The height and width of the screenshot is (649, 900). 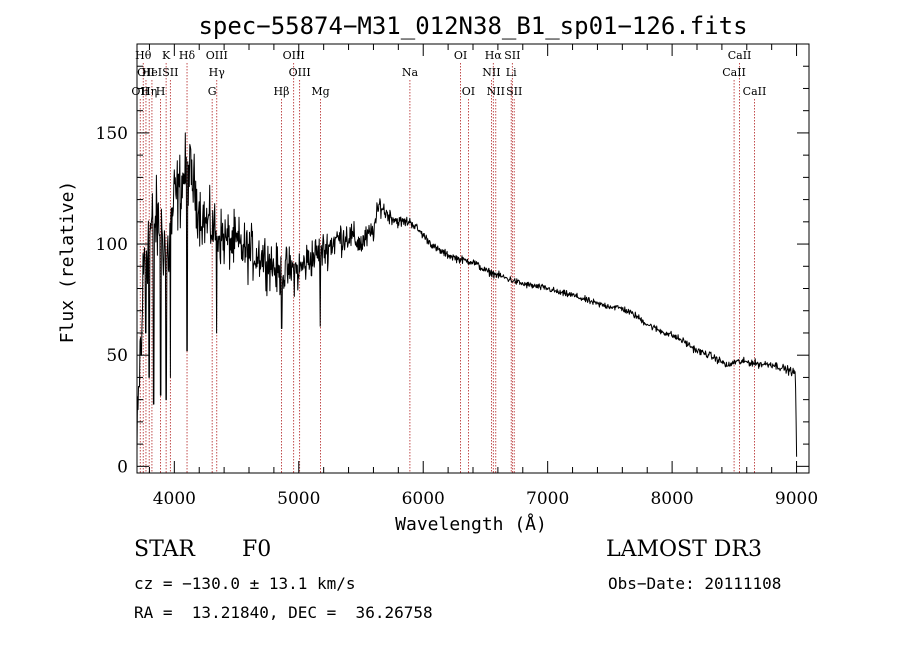 I want to click on chart-title: spec−55874−M31_012N38_B1_sp01−126.fits, so click(x=472, y=26).